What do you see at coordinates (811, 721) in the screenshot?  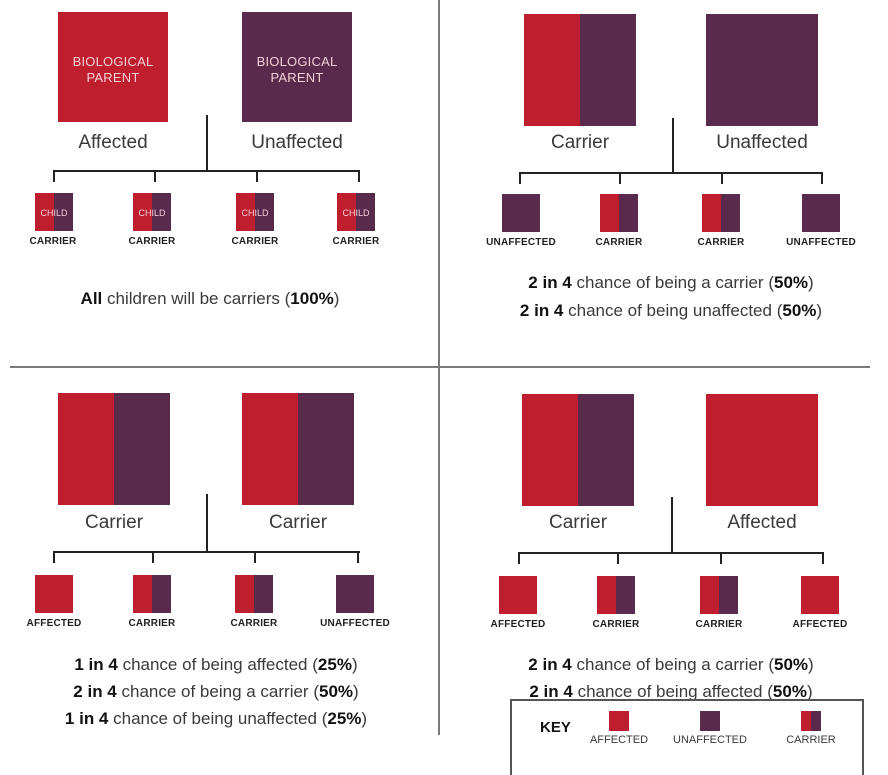 I see `key-carrier-swatch` at bounding box center [811, 721].